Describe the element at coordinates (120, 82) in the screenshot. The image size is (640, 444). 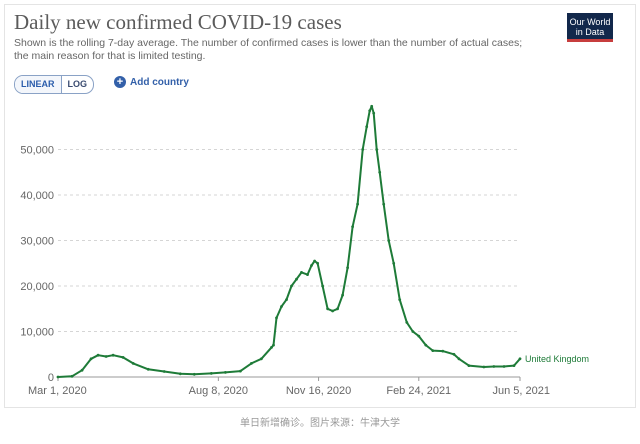
I see `plus-circle-icon: +` at that location.